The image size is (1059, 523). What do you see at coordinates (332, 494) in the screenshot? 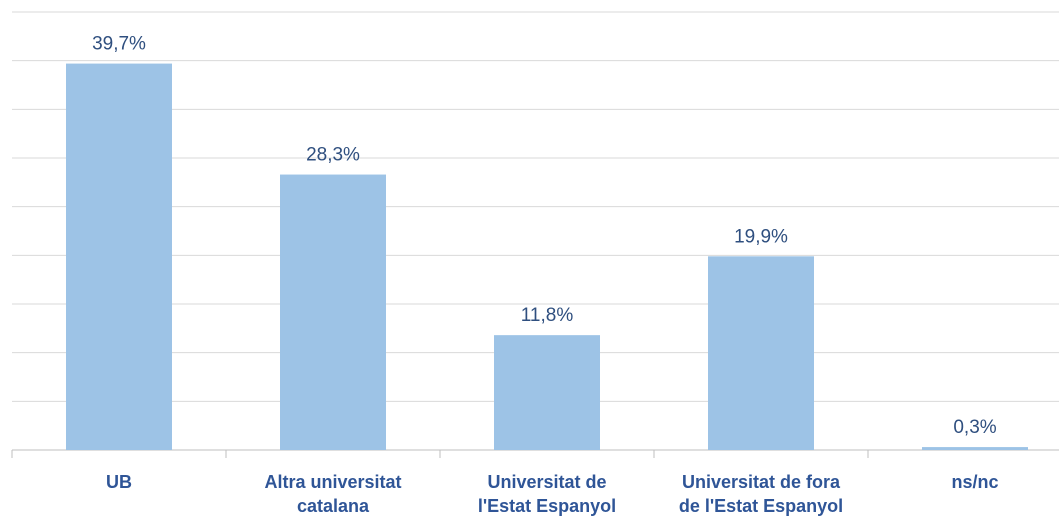
I see `x-tick-label: Altra universitat catalana` at bounding box center [332, 494].